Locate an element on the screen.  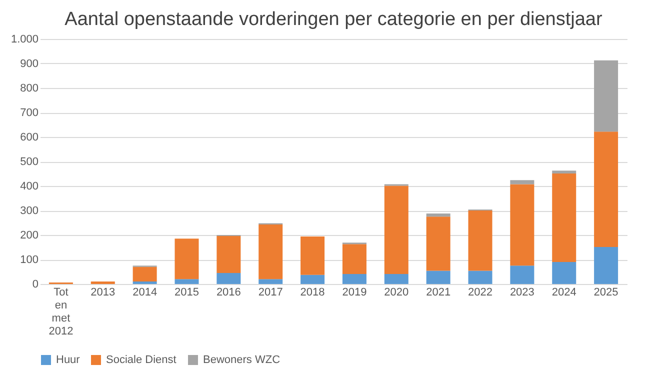
x-tick-label: 2021 is located at coordinates (438, 292).